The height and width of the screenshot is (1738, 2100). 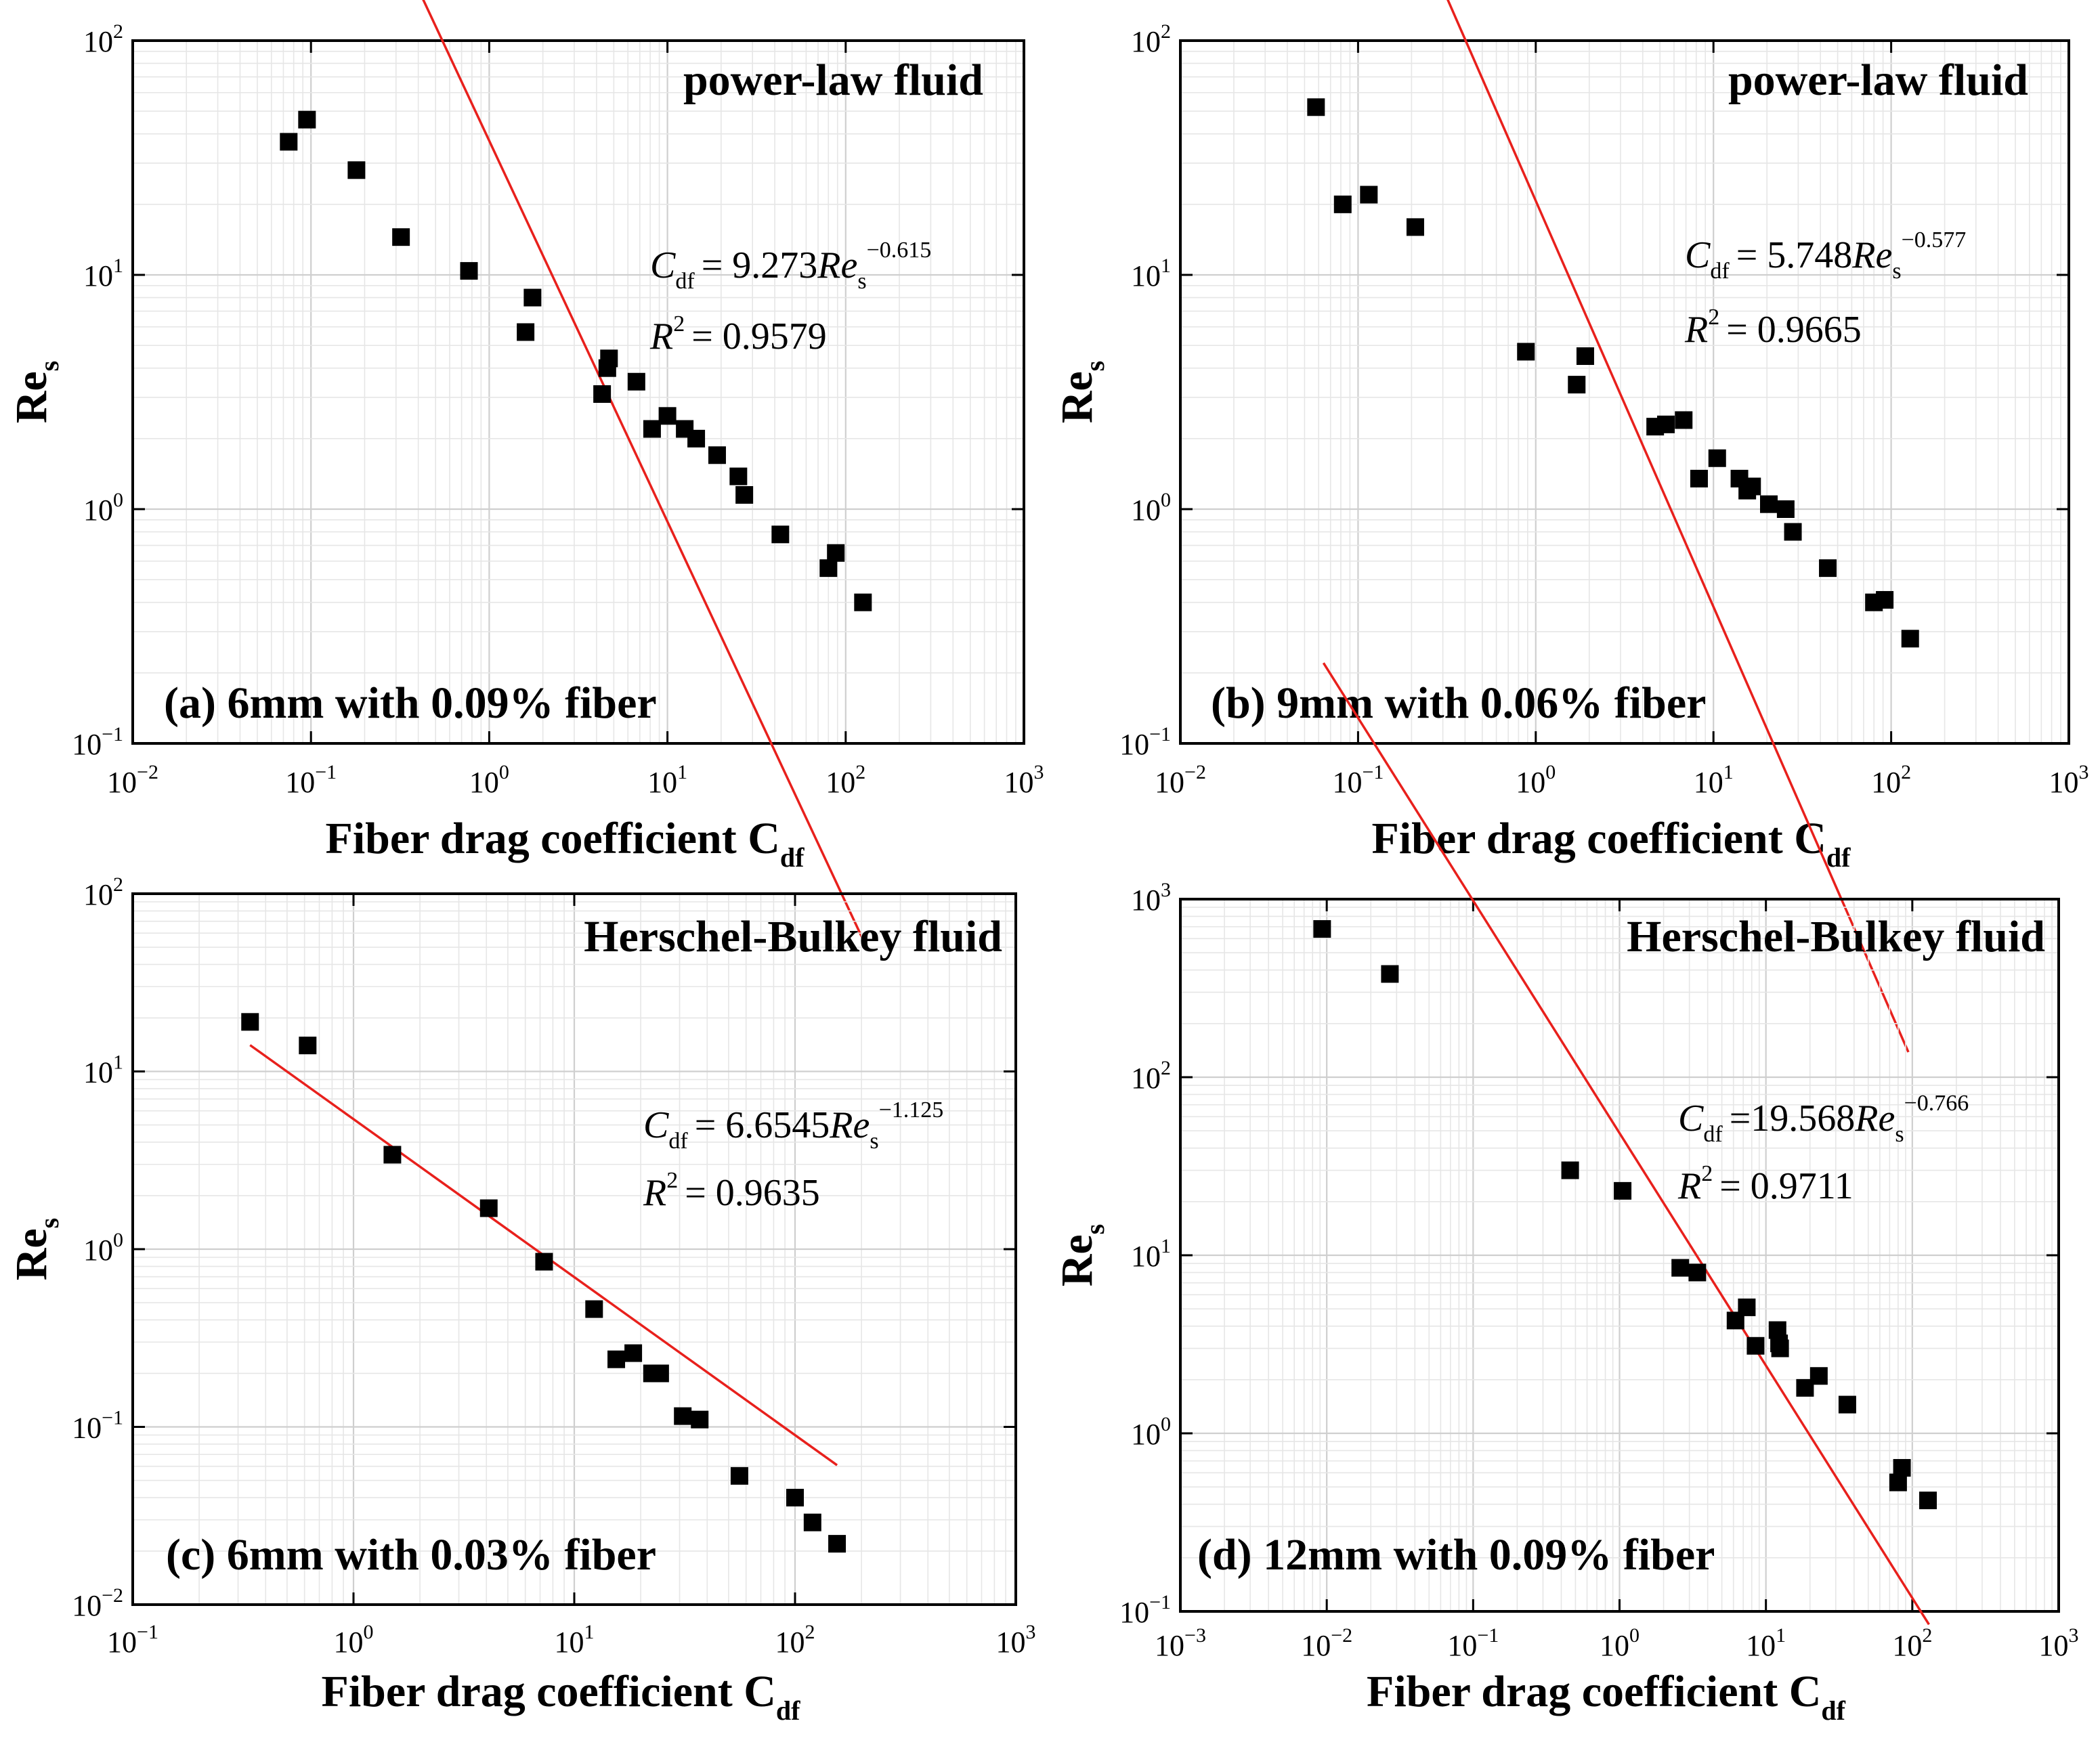 What do you see at coordinates (1793, 1118) in the screenshot?
I see `equation-coefficient: =19.568` at bounding box center [1793, 1118].